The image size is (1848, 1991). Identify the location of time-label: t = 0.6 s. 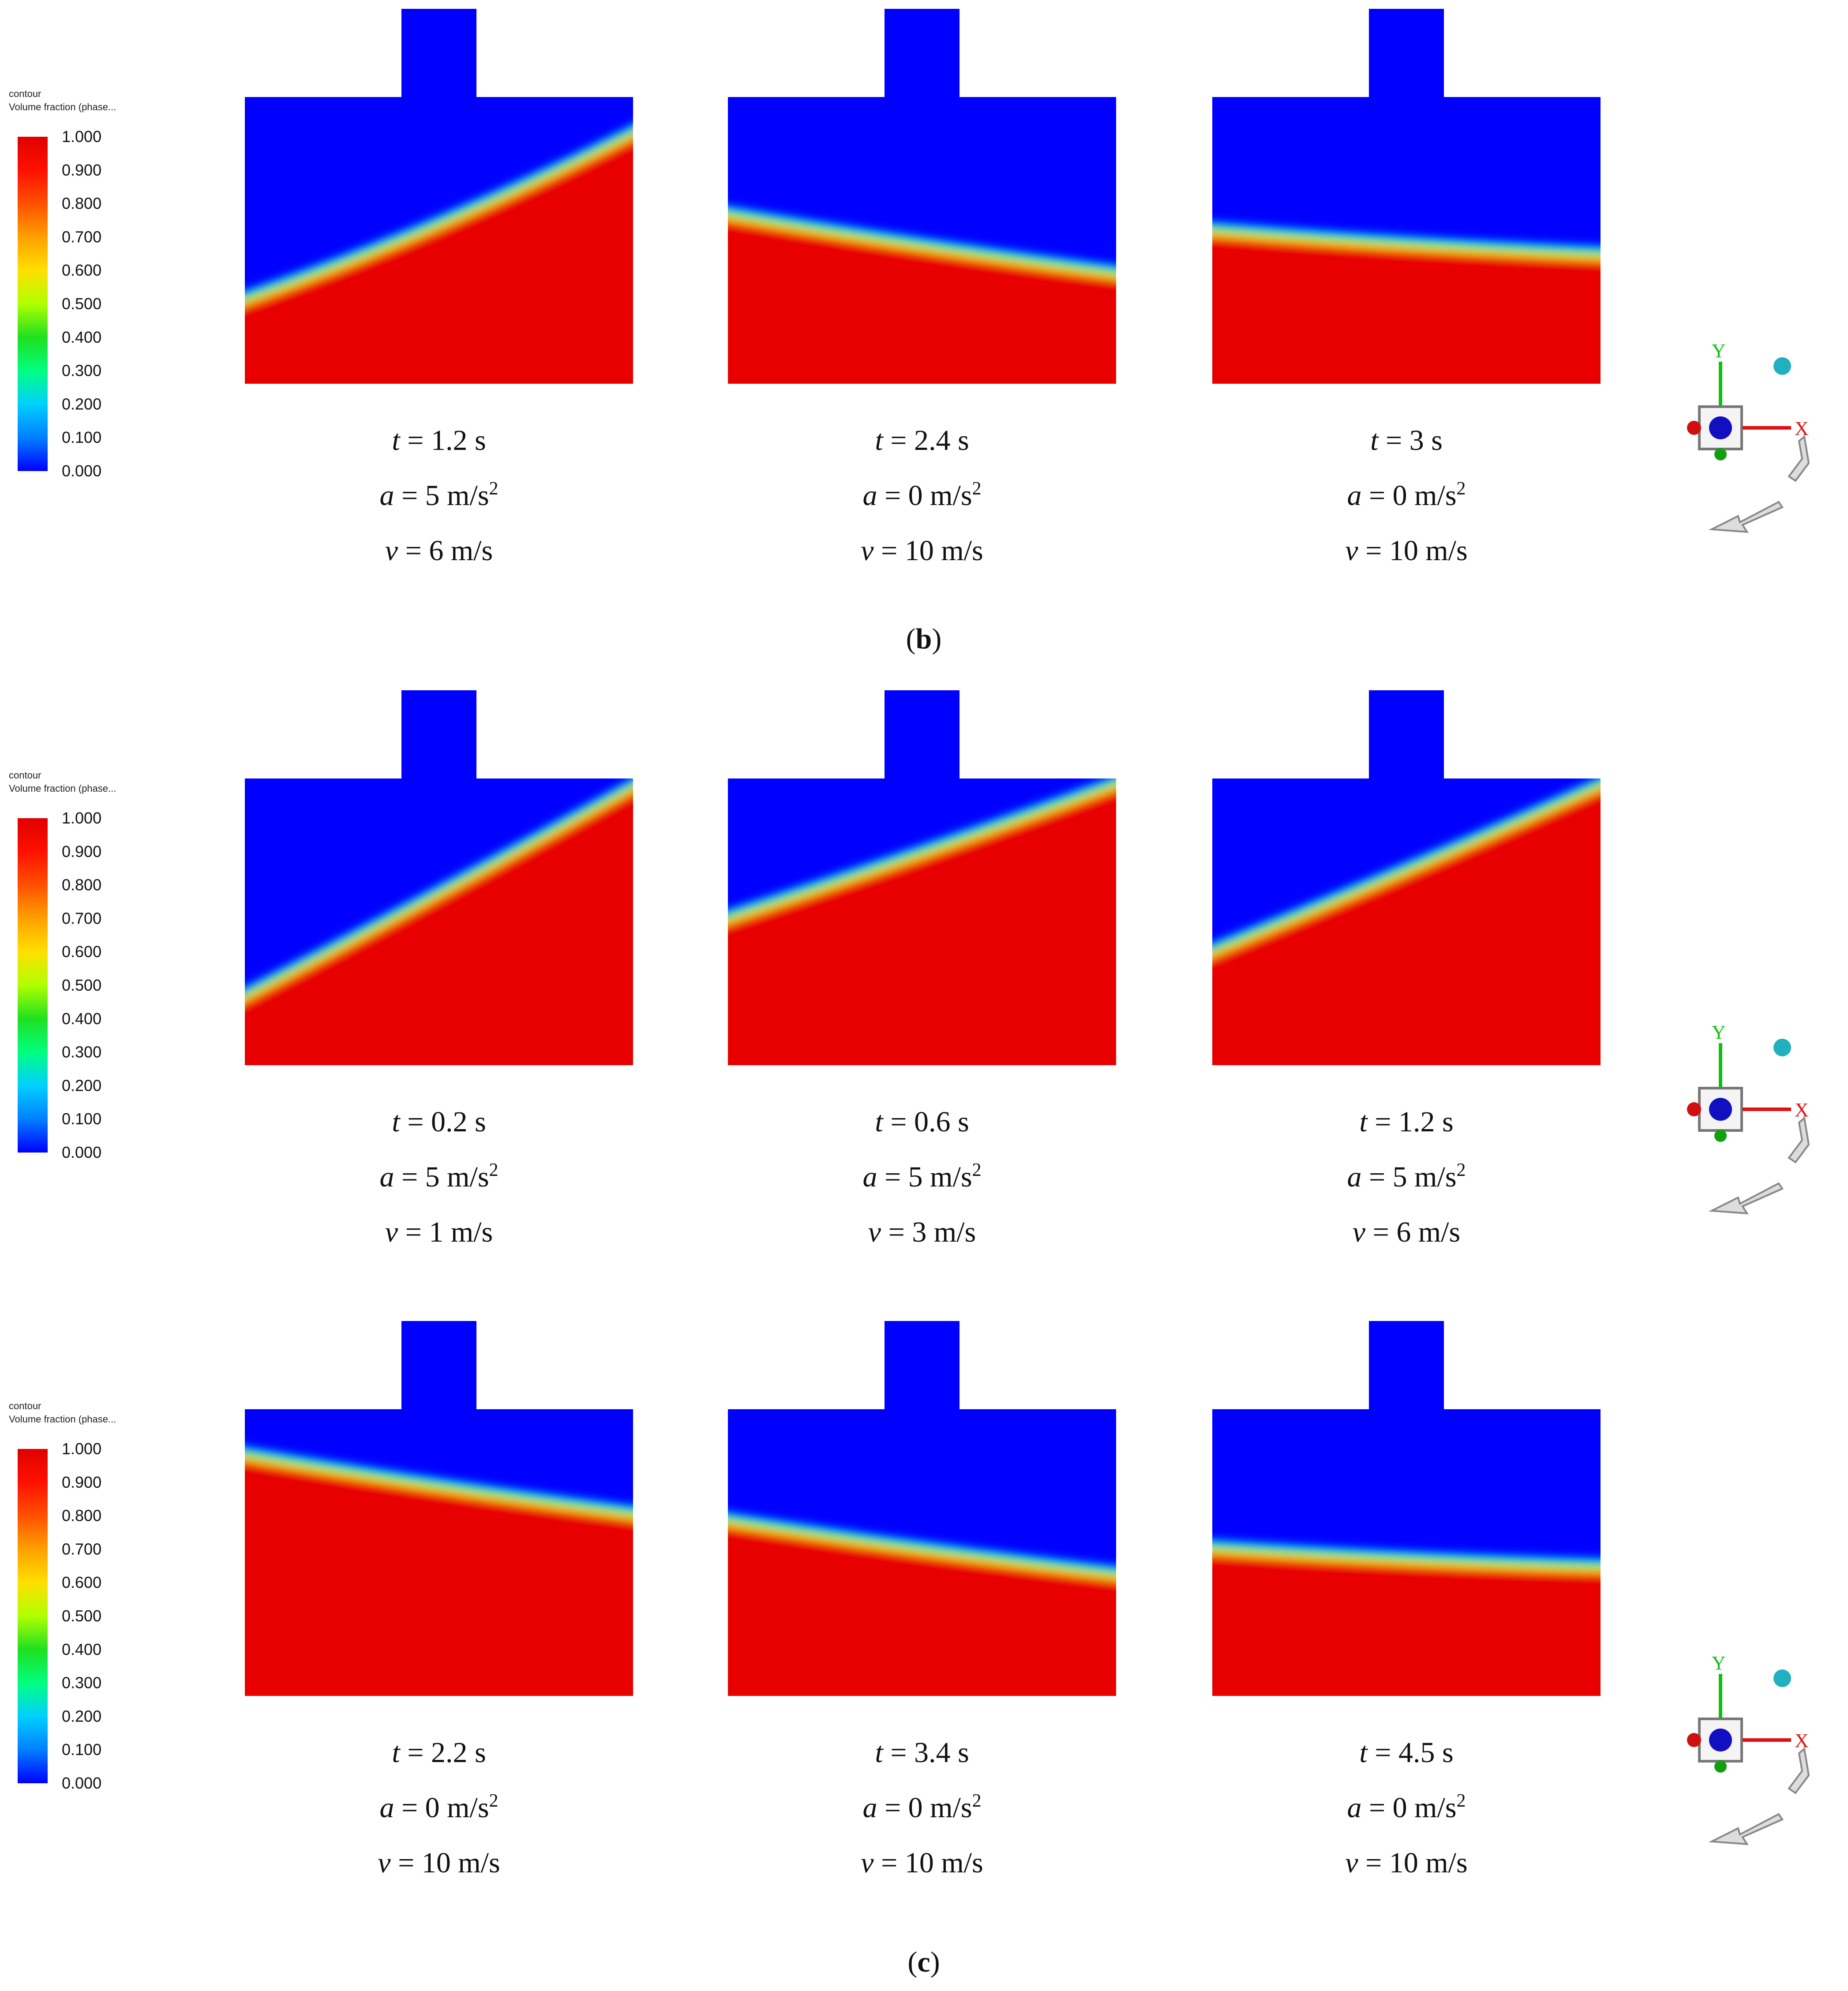
(922, 1122).